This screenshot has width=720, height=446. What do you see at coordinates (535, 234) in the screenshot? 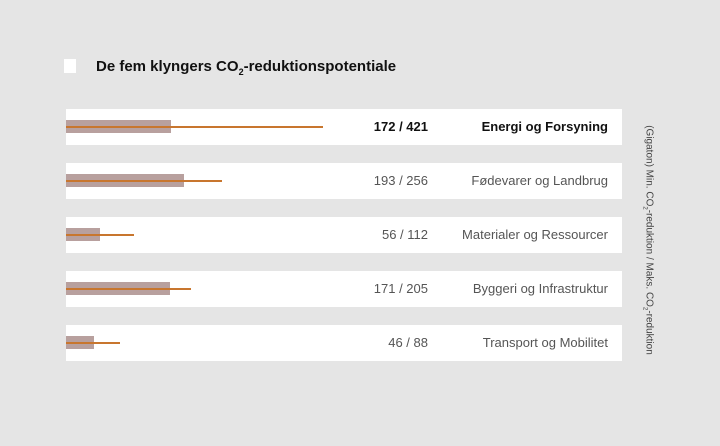
I see `category-label: Materialer og Ressourcer` at bounding box center [535, 234].